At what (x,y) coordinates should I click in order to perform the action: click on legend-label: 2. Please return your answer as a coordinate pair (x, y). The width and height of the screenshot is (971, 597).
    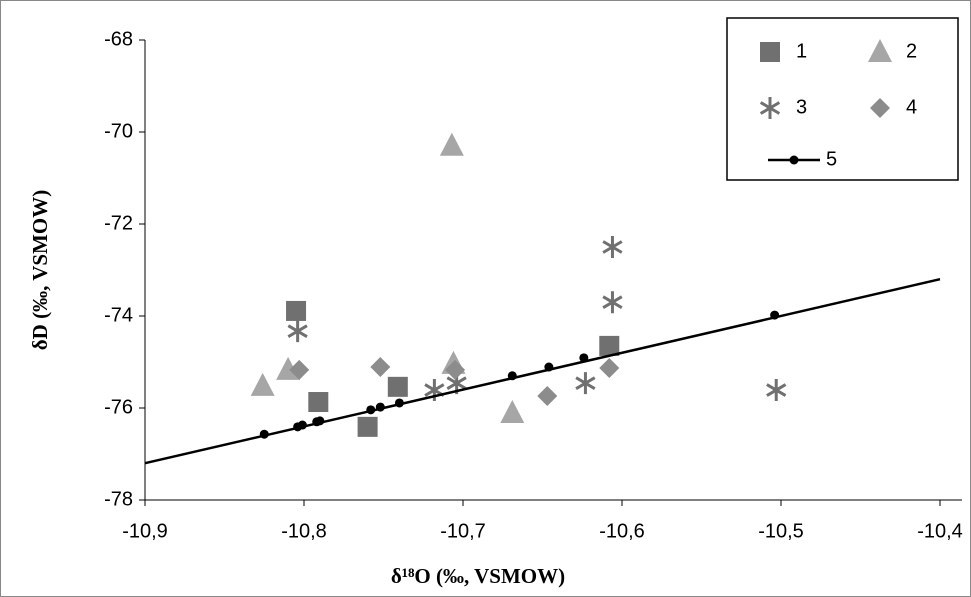
    Looking at the image, I should click on (911, 51).